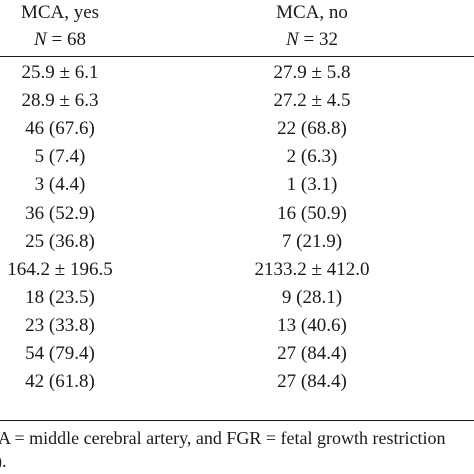 The height and width of the screenshot is (474, 474). I want to click on column-n-mca-yes: N = 68, so click(60, 40).